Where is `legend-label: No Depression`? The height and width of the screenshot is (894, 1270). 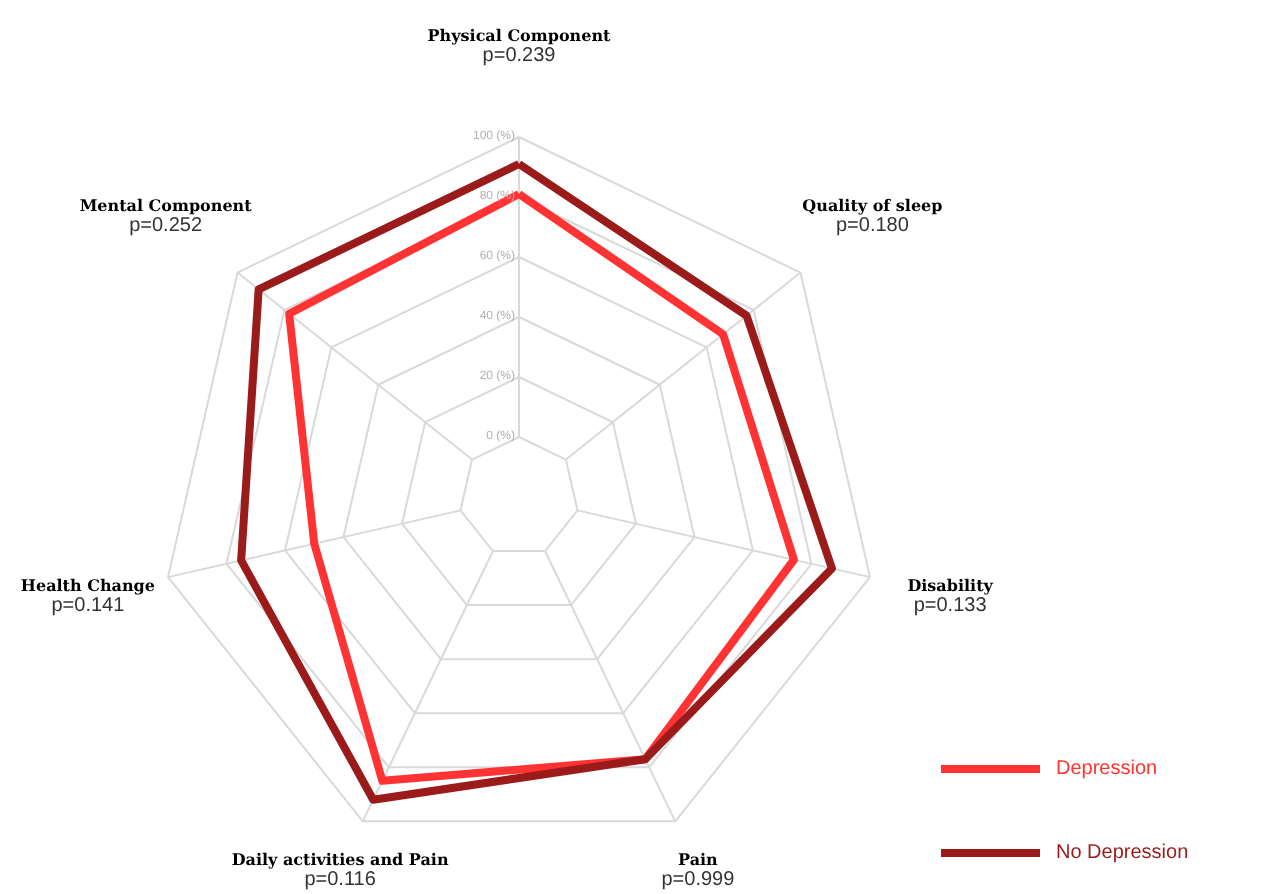
legend-label: No Depression is located at coordinates (1122, 852).